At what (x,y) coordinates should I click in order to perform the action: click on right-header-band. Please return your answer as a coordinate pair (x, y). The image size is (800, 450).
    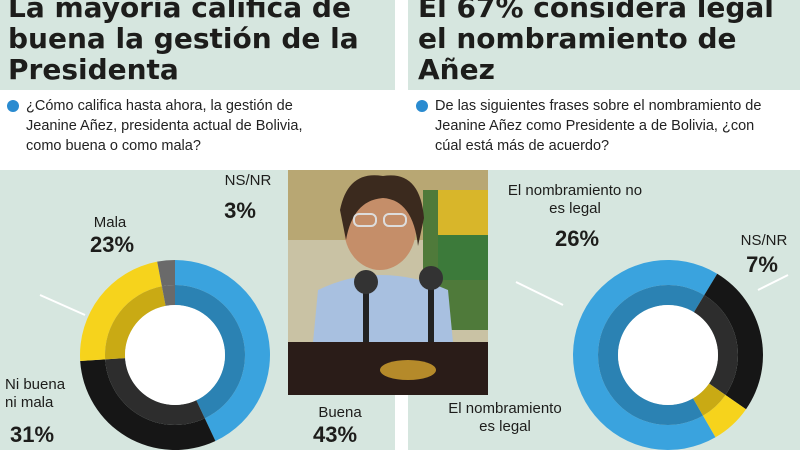
    Looking at the image, I should click on (604, 45).